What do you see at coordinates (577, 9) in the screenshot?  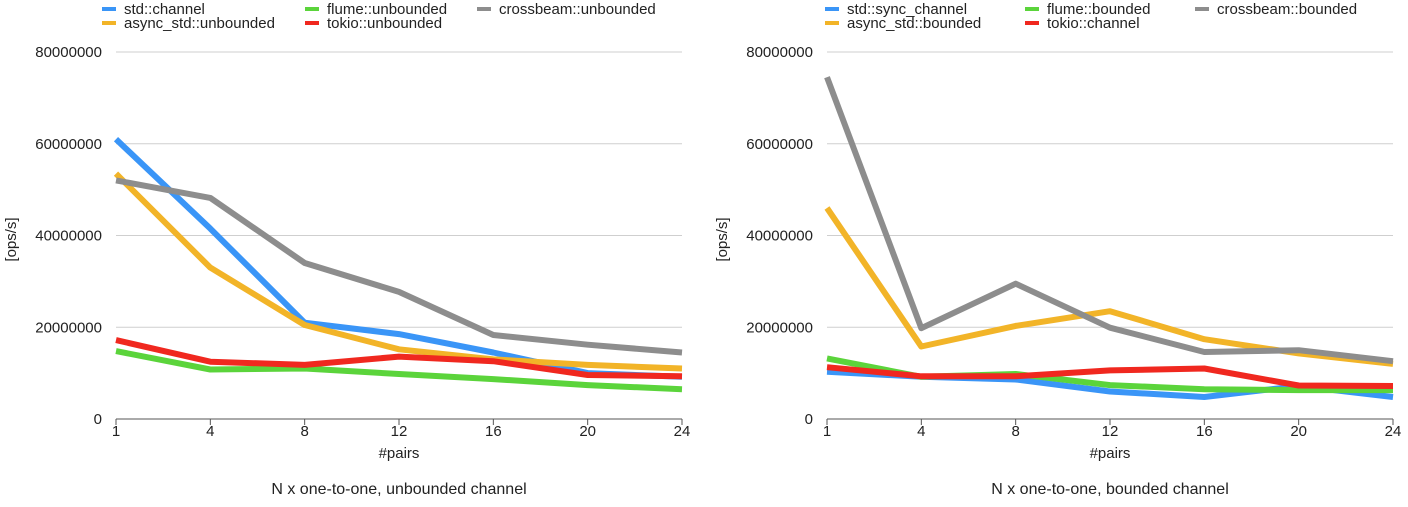 I see `legend-label: crossbeam::unbounded` at bounding box center [577, 9].